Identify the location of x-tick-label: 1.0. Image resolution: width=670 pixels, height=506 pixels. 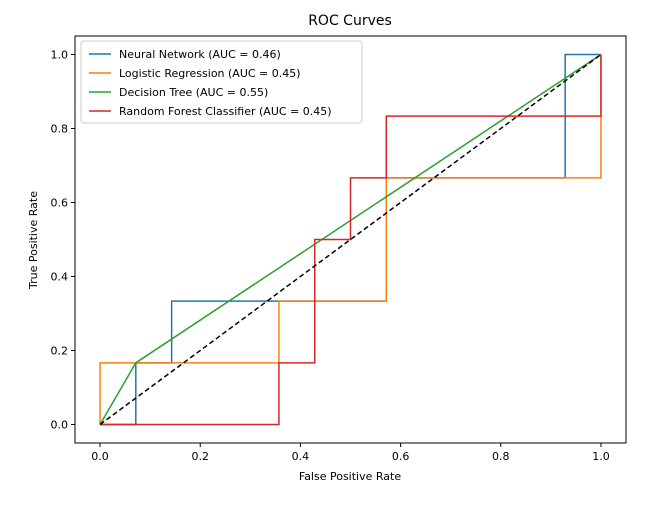
(601, 456).